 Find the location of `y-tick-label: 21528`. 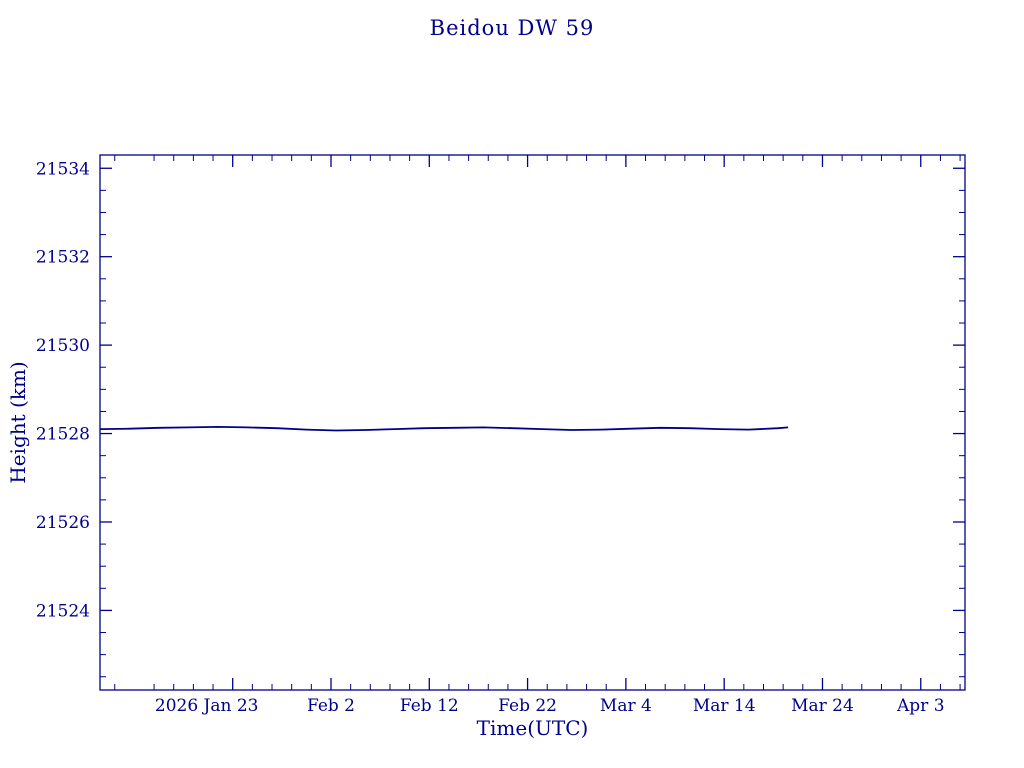

y-tick-label: 21528 is located at coordinates (63, 435).